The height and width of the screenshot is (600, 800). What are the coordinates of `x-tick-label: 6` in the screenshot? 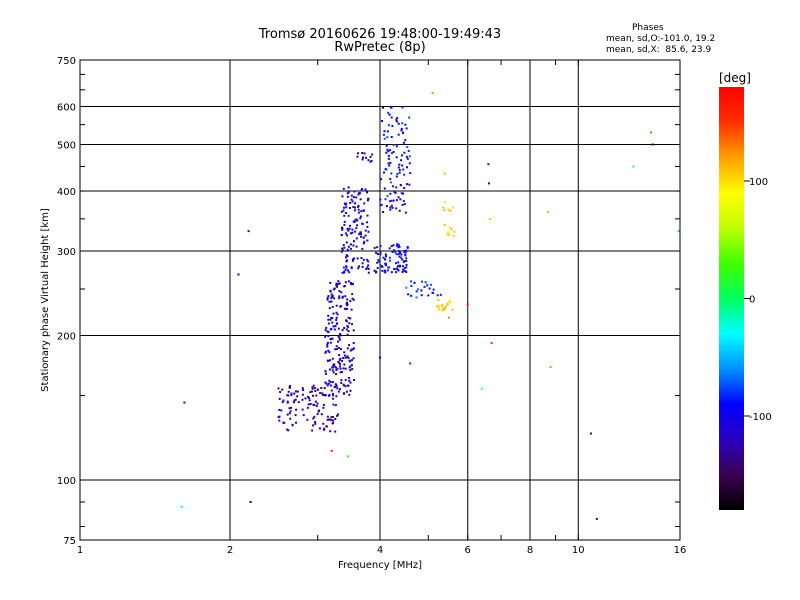 It's located at (468, 550).